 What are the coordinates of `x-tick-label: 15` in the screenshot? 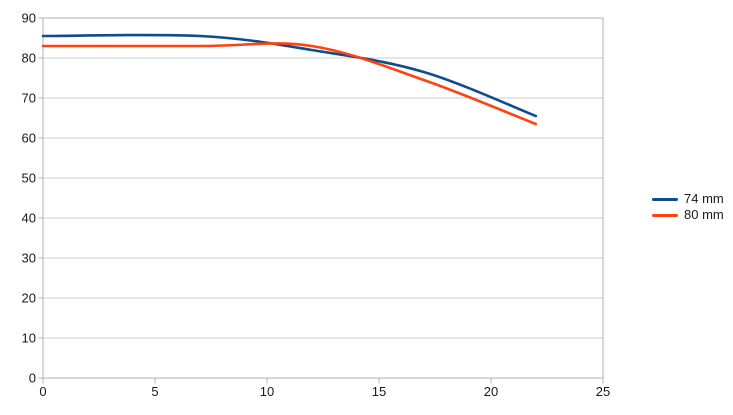 It's located at (379, 391).